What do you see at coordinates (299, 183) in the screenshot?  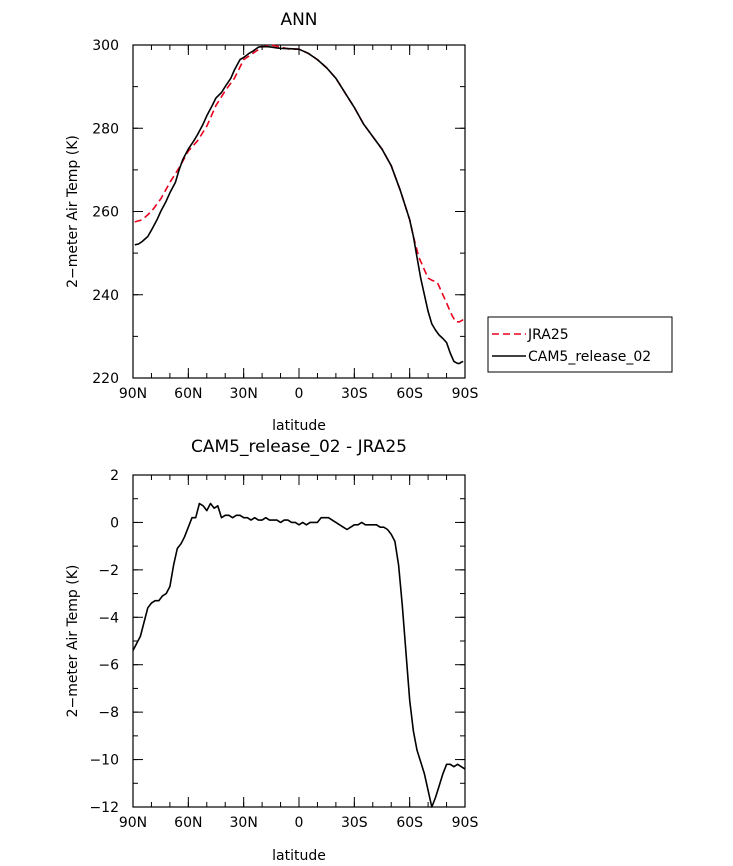 I see `series-line-jra25` at bounding box center [299, 183].